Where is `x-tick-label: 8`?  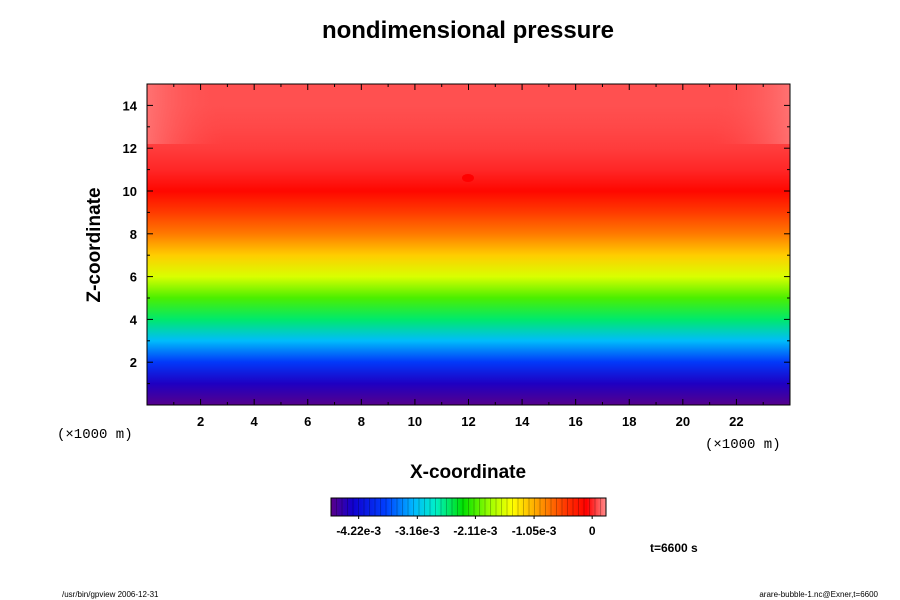 x-tick-label: 8 is located at coordinates (361, 421).